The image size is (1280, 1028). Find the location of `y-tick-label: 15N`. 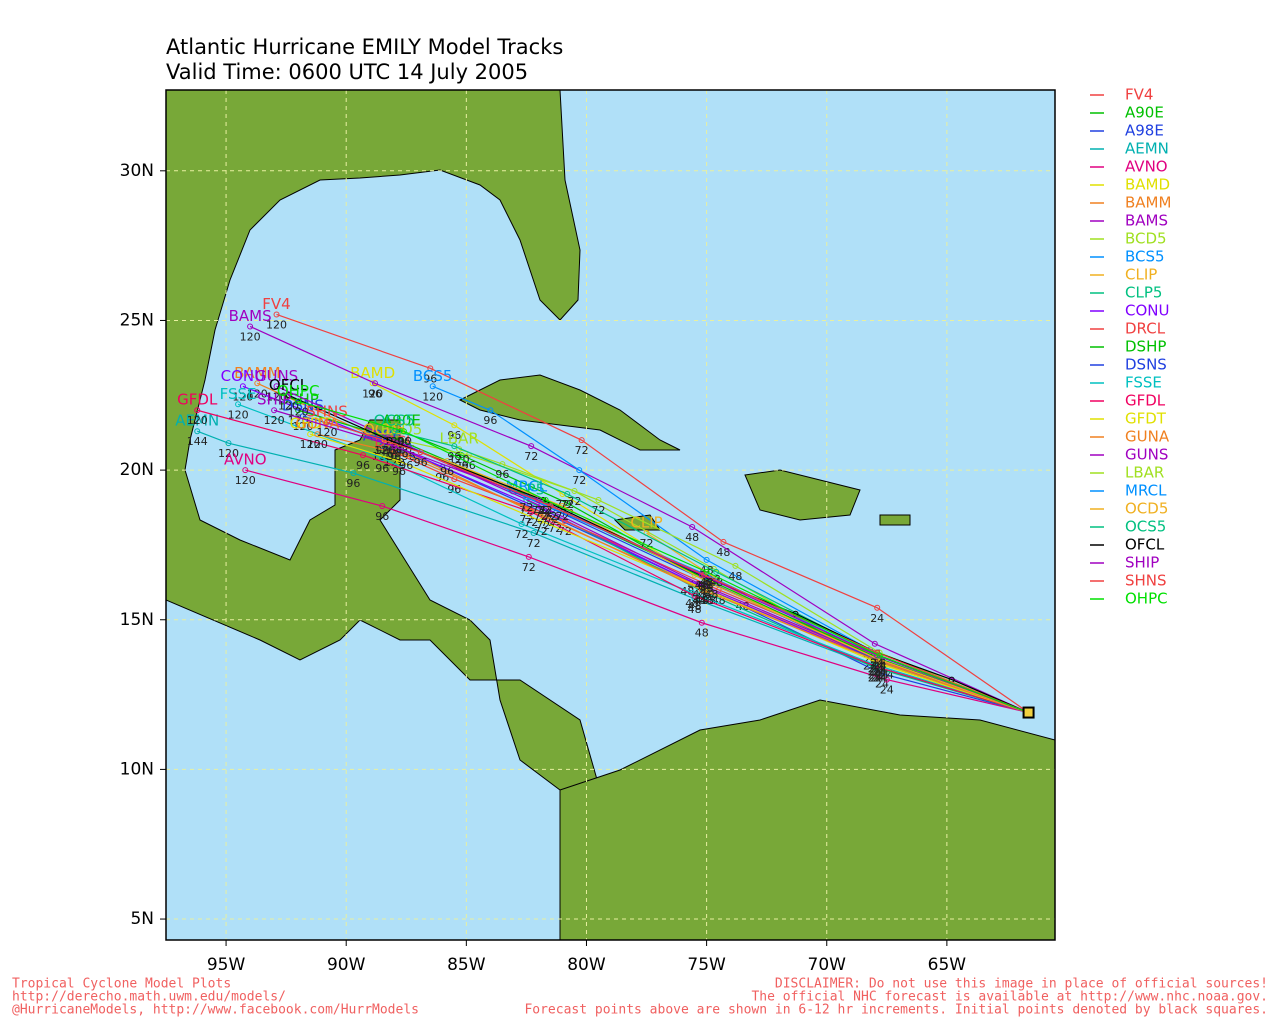

y-tick-label: 15N is located at coordinates (137, 620).